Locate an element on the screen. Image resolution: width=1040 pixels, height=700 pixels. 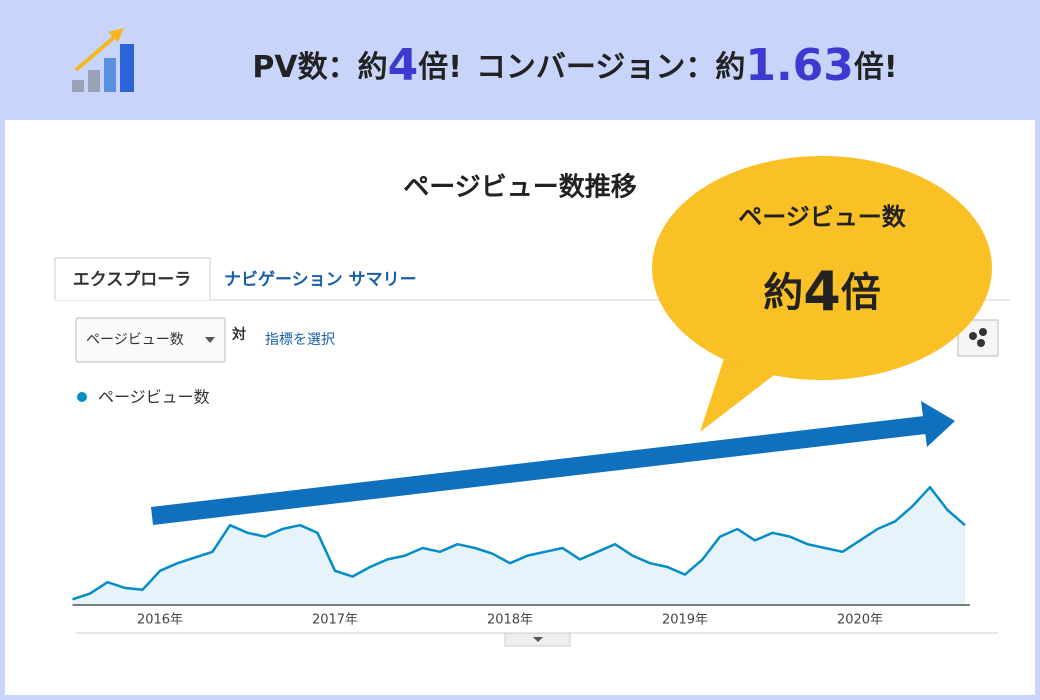
tab: エクスプローラ is located at coordinates (132, 279).